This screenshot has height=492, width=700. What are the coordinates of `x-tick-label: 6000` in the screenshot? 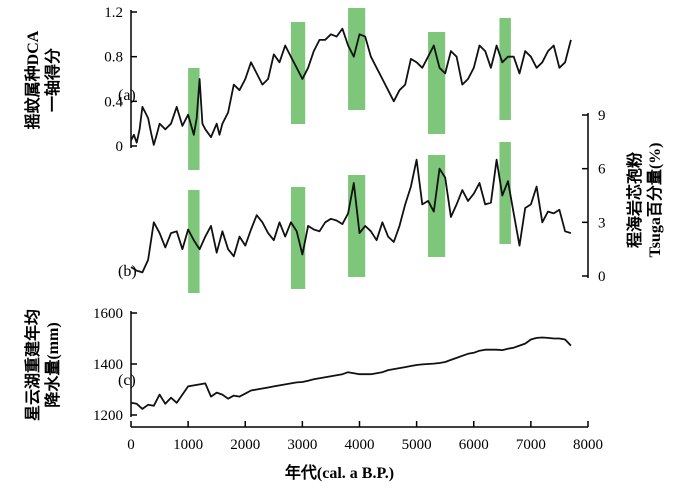 It's located at (474, 445).